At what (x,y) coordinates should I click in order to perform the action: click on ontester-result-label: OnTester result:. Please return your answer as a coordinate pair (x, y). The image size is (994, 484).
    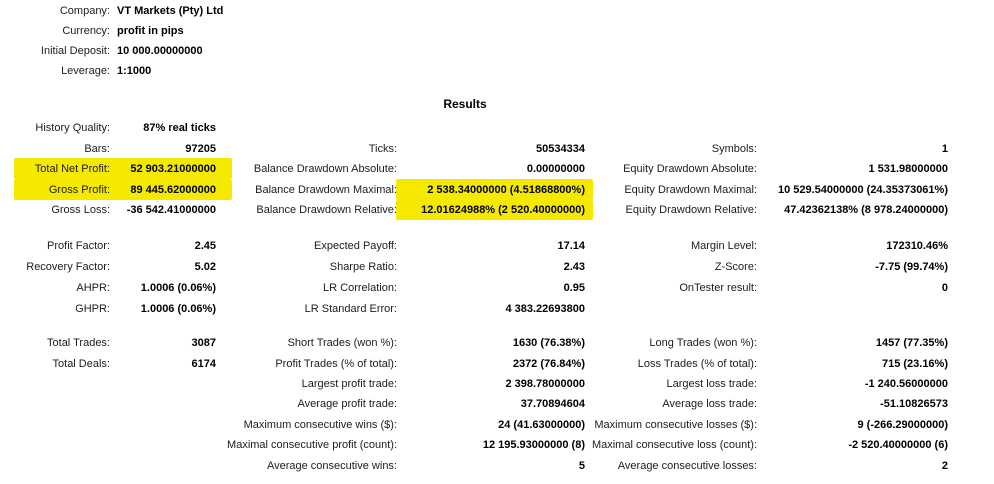
    Looking at the image, I should click on (718, 287).